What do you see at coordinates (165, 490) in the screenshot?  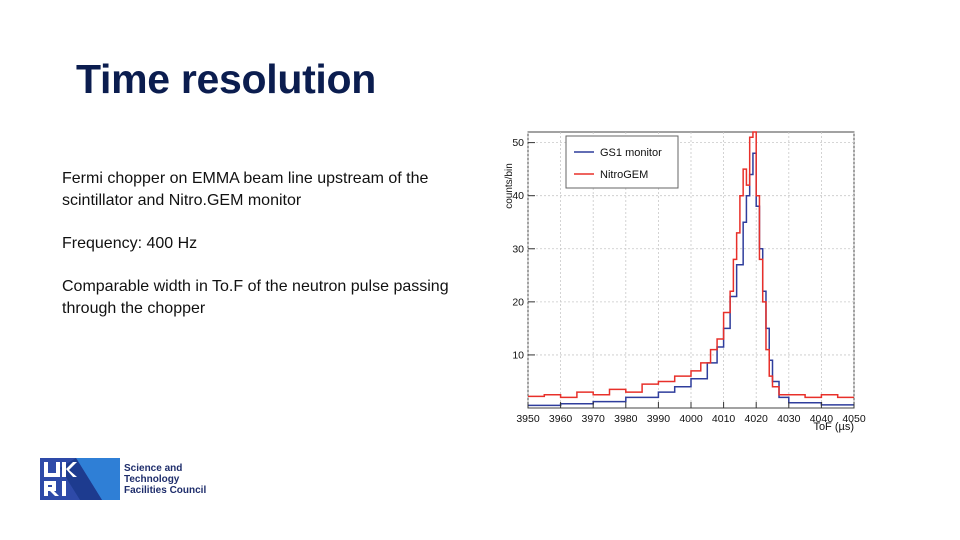 I see `council-name-line: Facilities Council` at bounding box center [165, 490].